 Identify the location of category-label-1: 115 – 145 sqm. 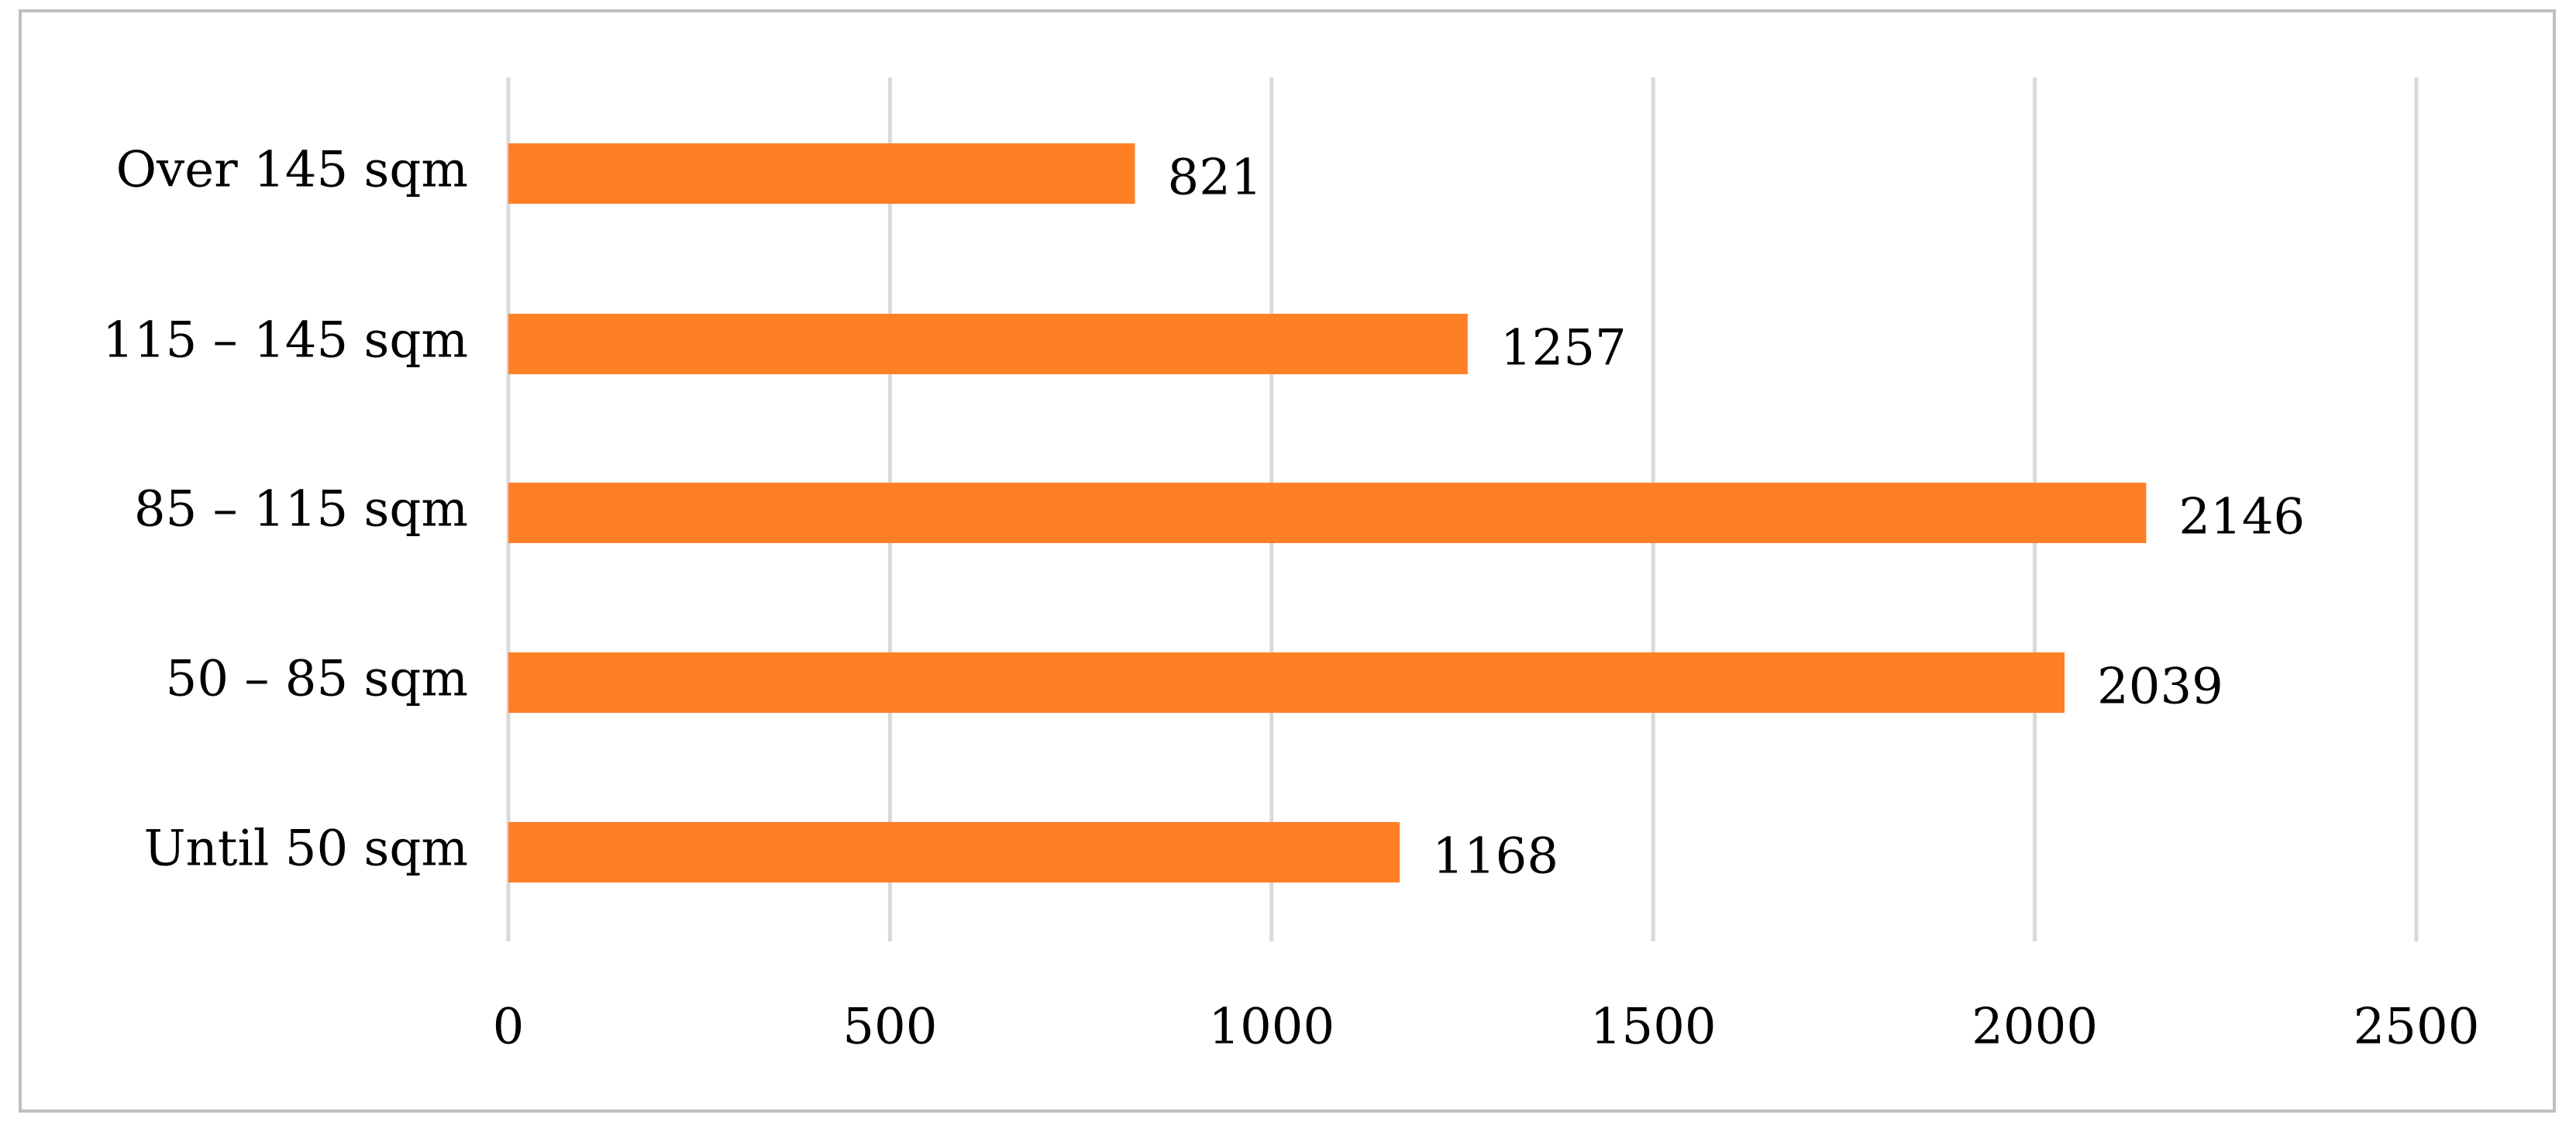
(285, 341).